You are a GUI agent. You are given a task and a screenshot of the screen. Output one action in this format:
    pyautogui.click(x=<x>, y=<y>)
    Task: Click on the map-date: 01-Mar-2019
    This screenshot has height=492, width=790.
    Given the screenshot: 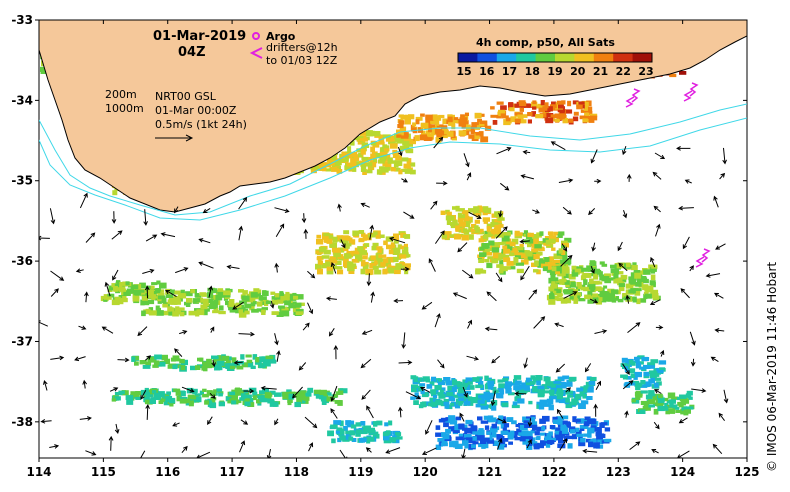 What is the action you would take?
    pyautogui.click(x=199, y=36)
    